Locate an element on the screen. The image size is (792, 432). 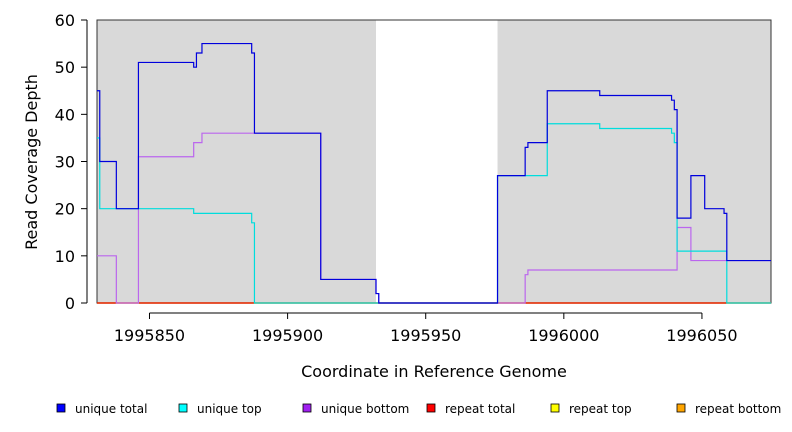
x-axis: 1995850 1995900 1995950 1996000 1996050 is located at coordinates (426, 328).